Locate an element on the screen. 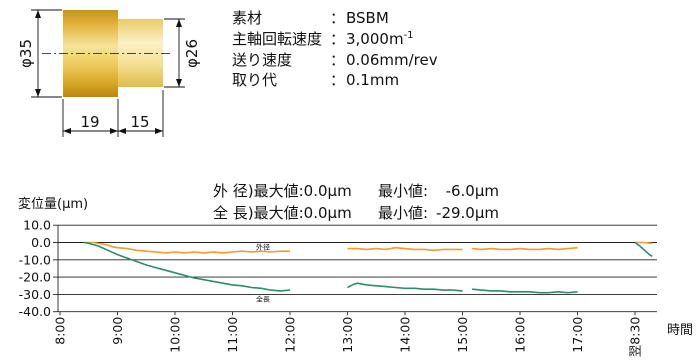 The height and width of the screenshot is (361, 696). series-label-total-length: 全長 is located at coordinates (263, 299).